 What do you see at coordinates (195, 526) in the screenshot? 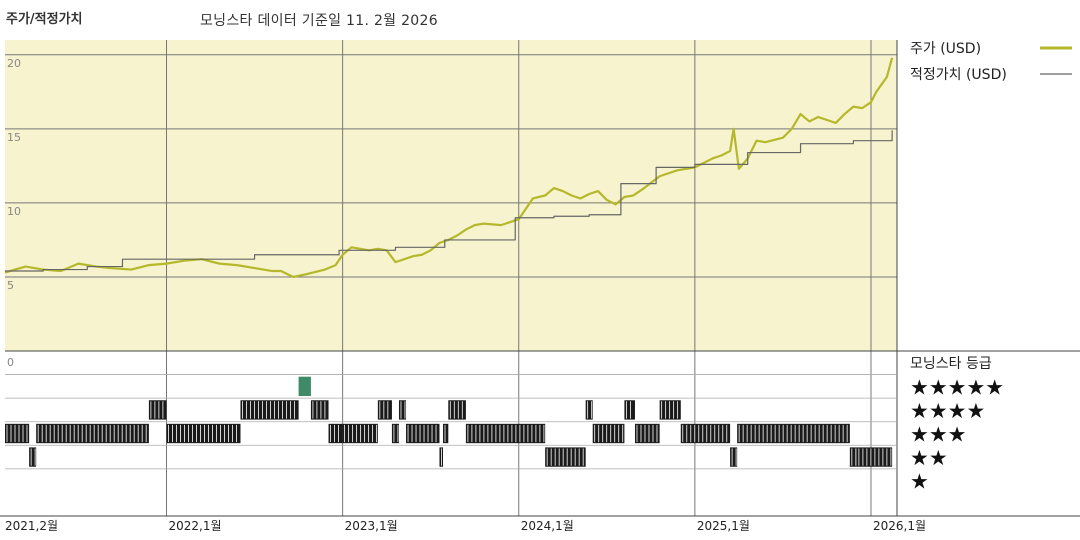
I see `x-tick-label: 2022,1월` at bounding box center [195, 526].